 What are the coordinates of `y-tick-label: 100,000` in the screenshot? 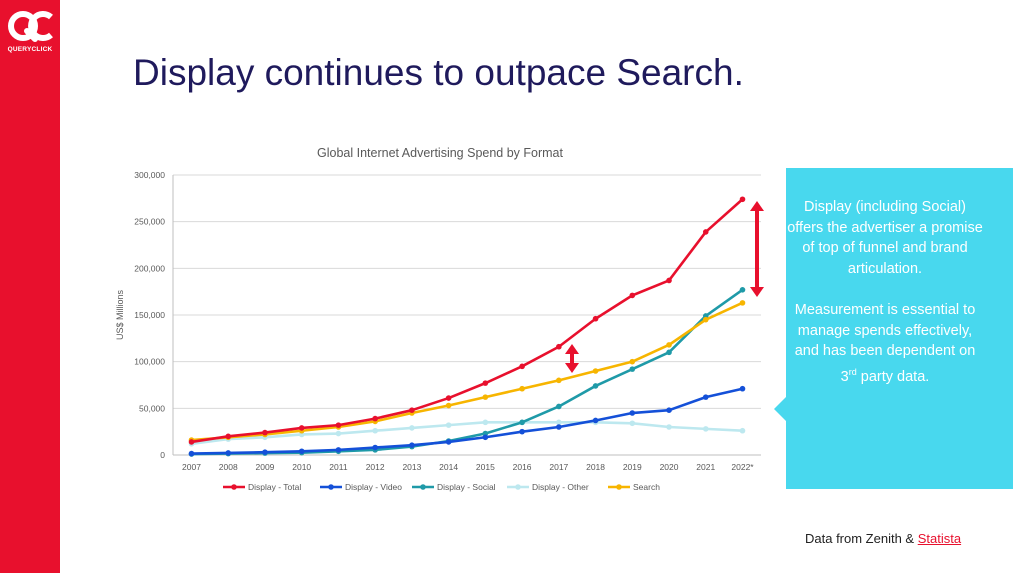 It's located at (149, 362).